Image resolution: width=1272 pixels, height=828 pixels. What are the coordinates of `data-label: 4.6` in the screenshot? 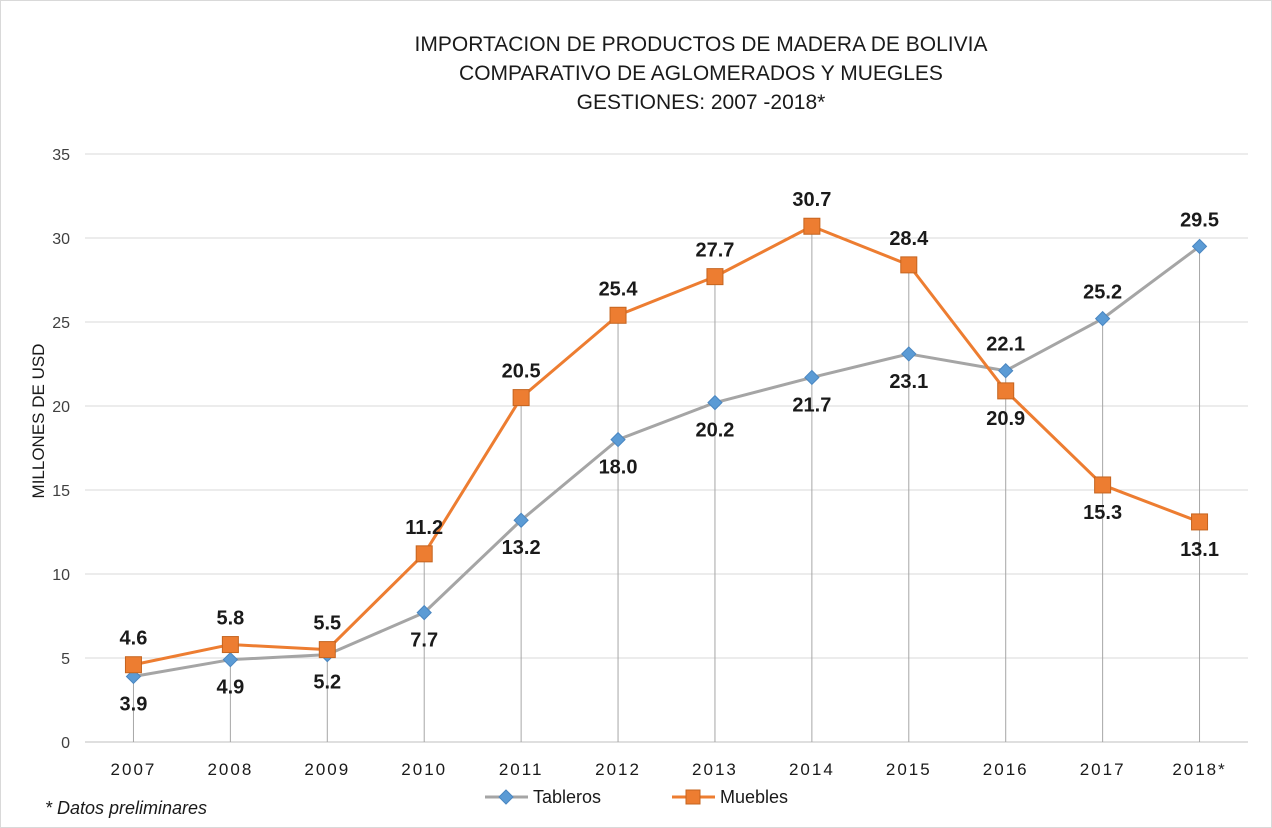 It's located at (134, 639).